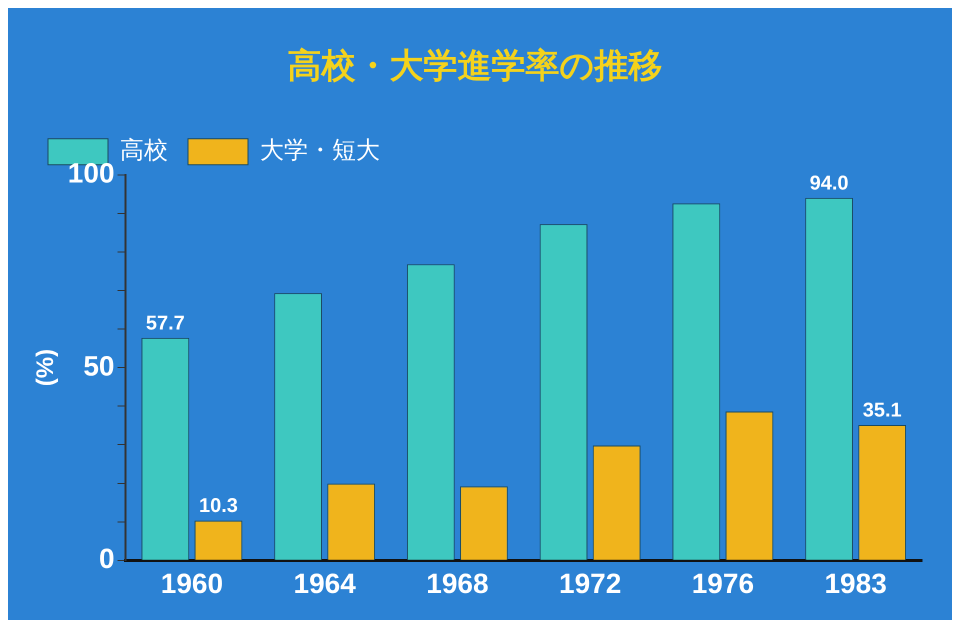 The image size is (960, 628). Describe the element at coordinates (882, 411) in the screenshot. I see `data-label: 35.1` at that location.